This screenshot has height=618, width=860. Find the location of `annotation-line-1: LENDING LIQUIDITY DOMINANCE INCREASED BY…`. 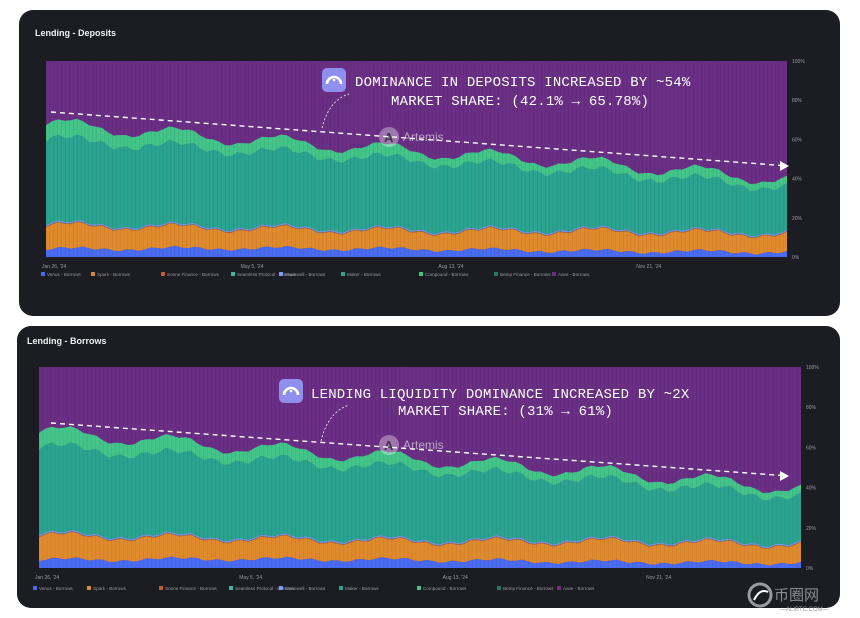

annotation-line-1: LENDING LIQUIDITY DOMINANCE INCREASED BY… is located at coordinates (500, 395).